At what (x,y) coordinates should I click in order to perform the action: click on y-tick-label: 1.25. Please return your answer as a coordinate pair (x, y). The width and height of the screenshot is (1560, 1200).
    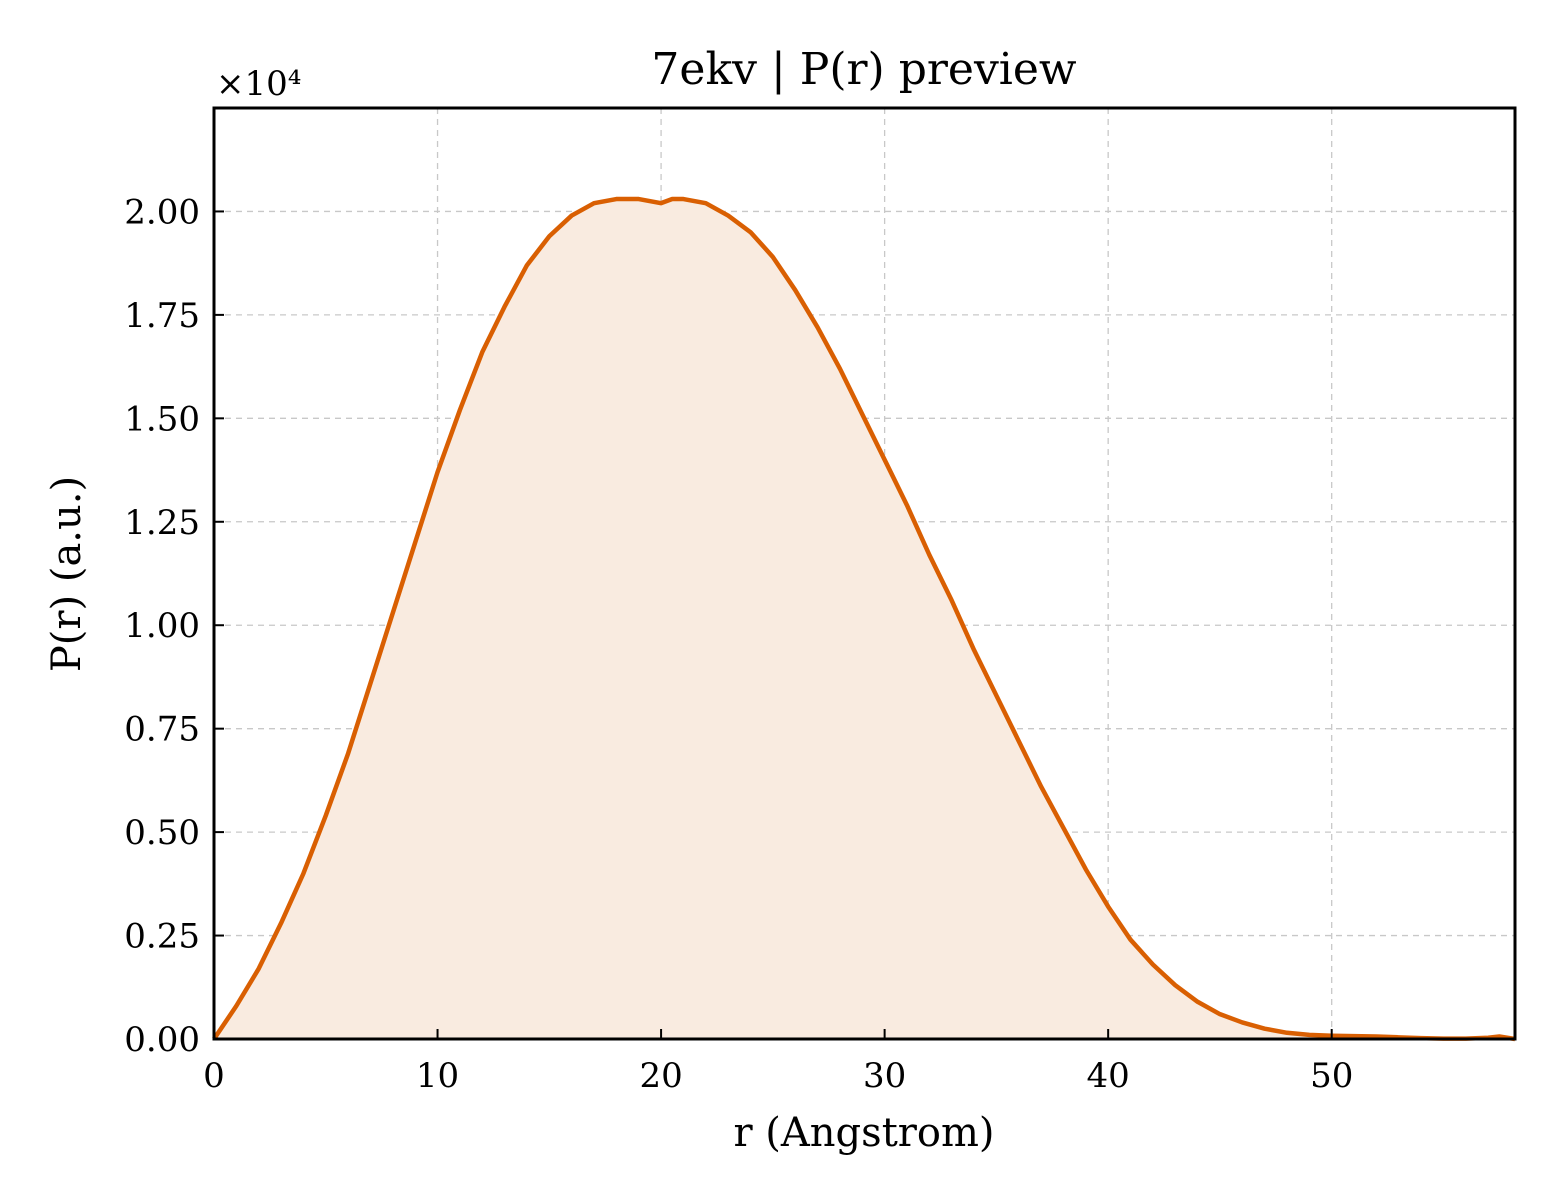
    Looking at the image, I should click on (162, 523).